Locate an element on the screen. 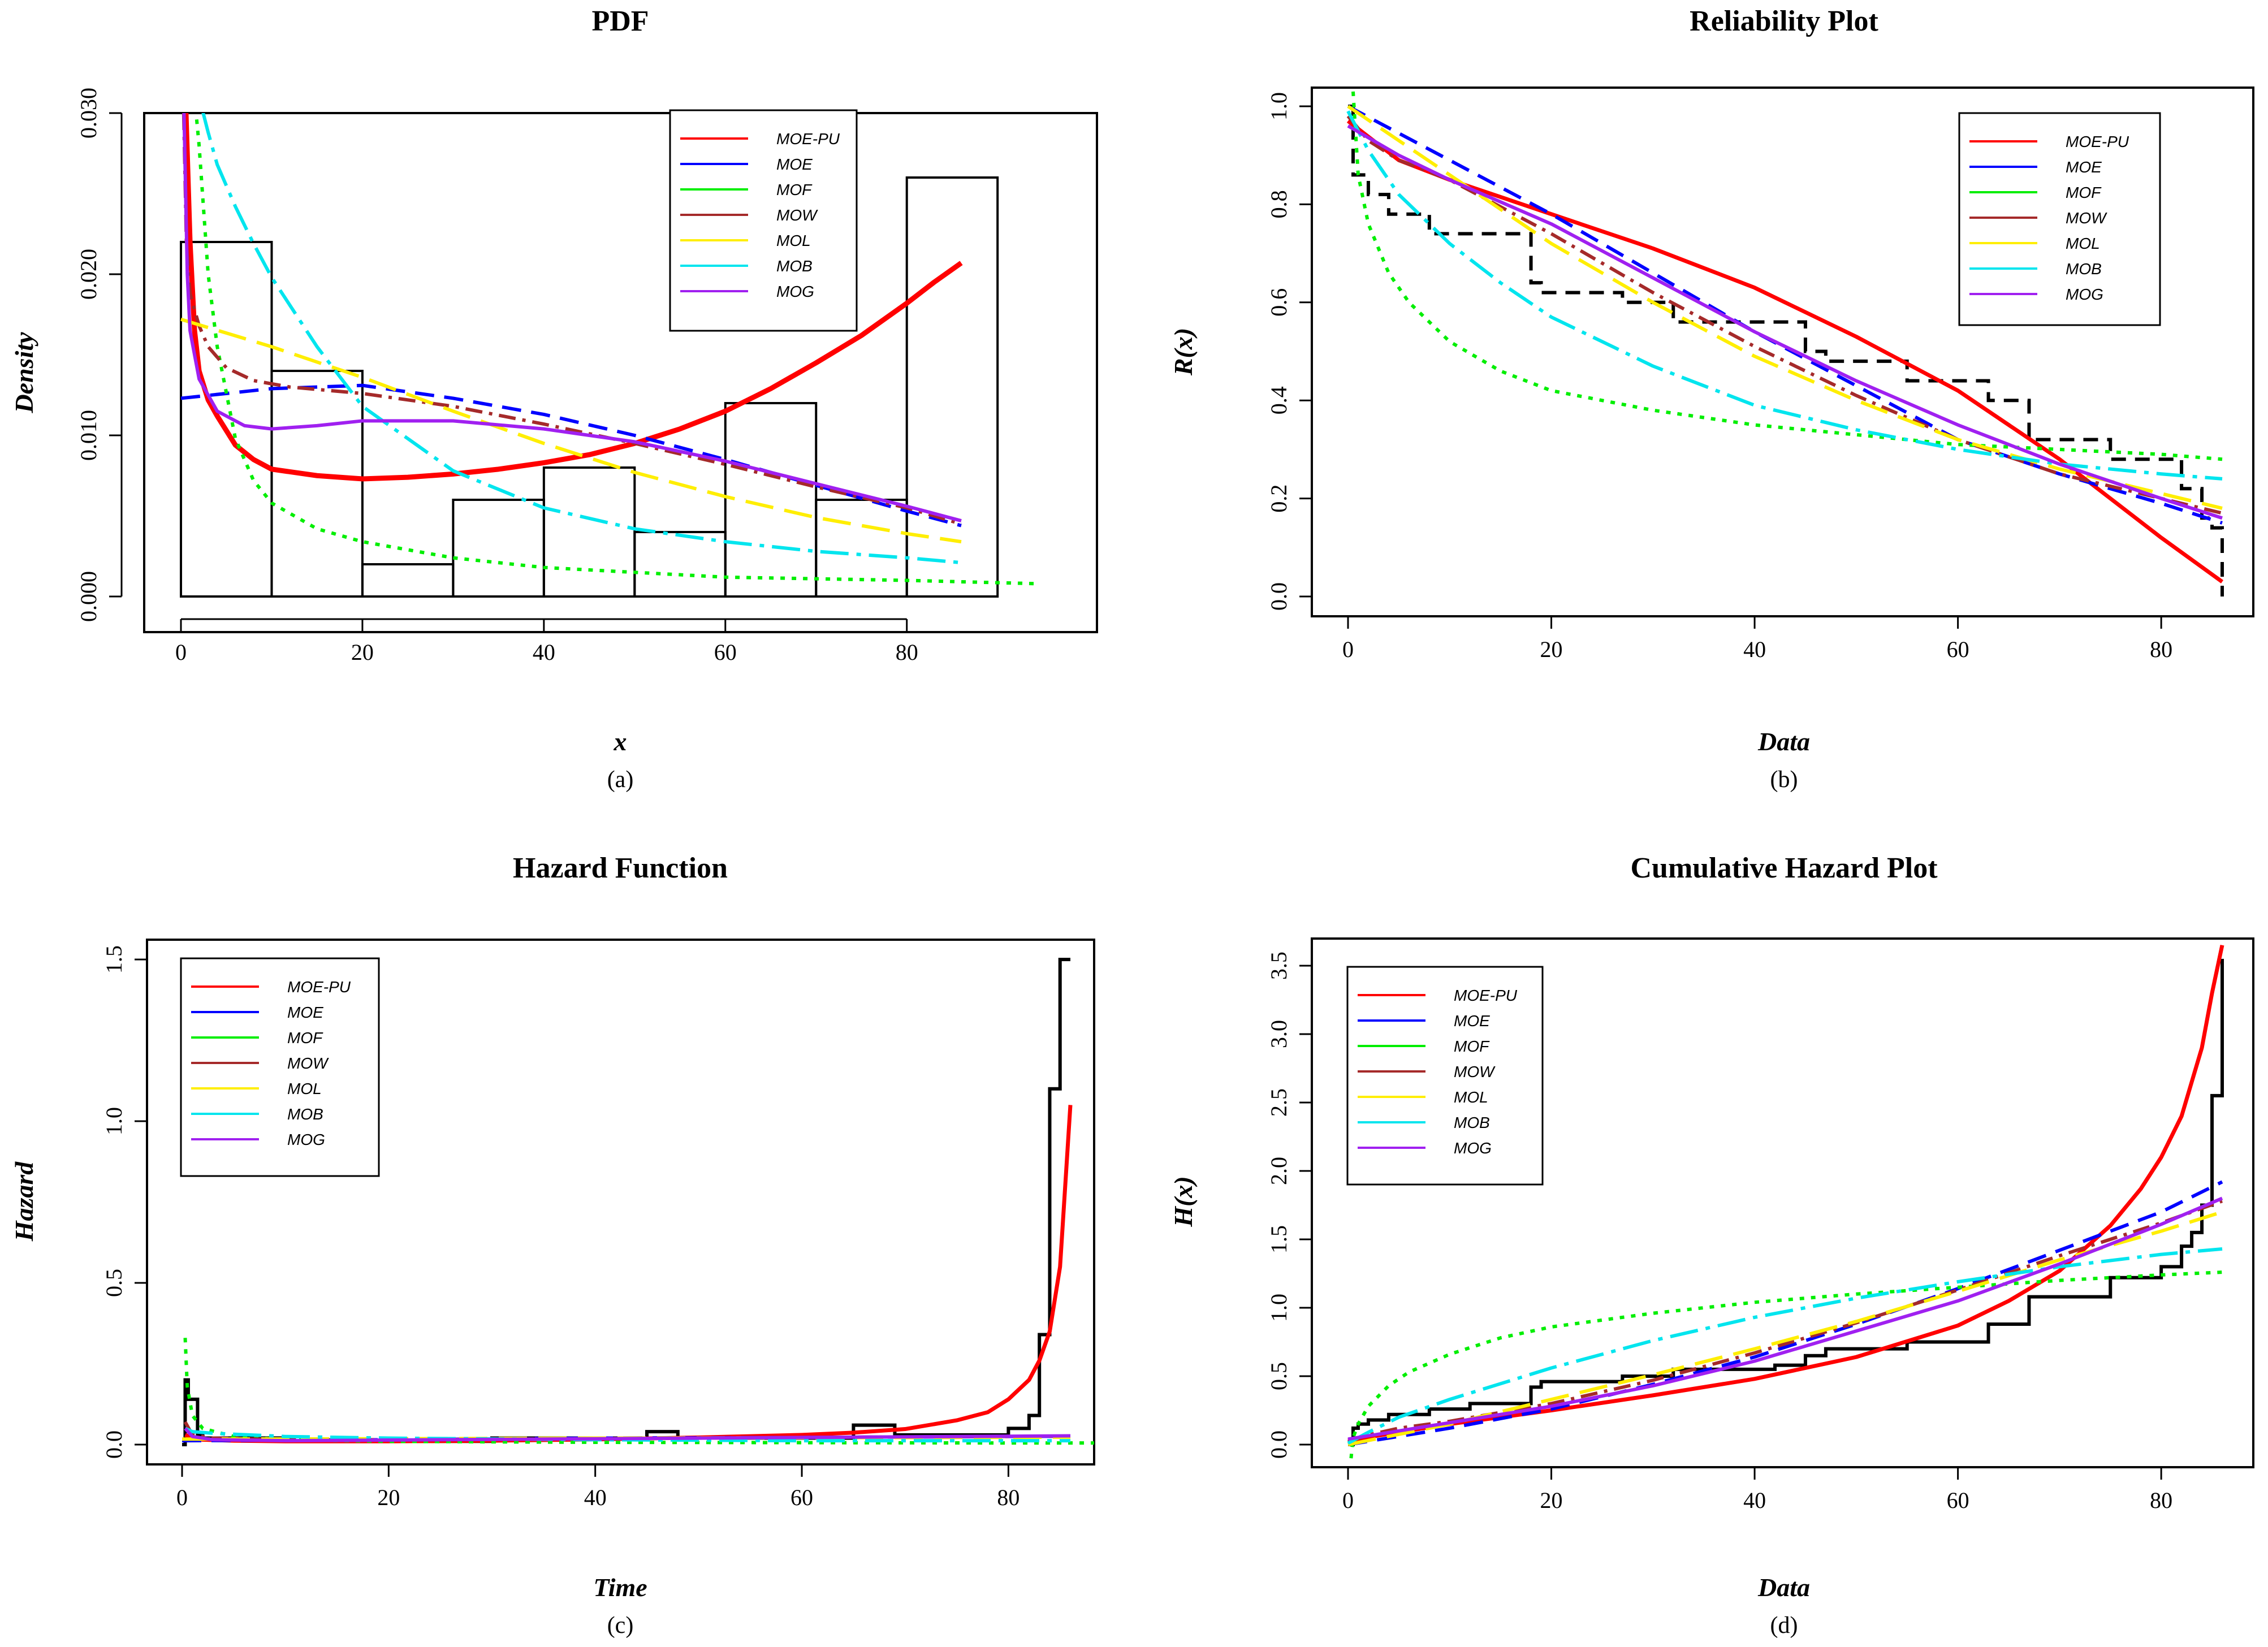 The width and height of the screenshot is (2268, 1647). reliability-xlabel: Data is located at coordinates (1784, 741).